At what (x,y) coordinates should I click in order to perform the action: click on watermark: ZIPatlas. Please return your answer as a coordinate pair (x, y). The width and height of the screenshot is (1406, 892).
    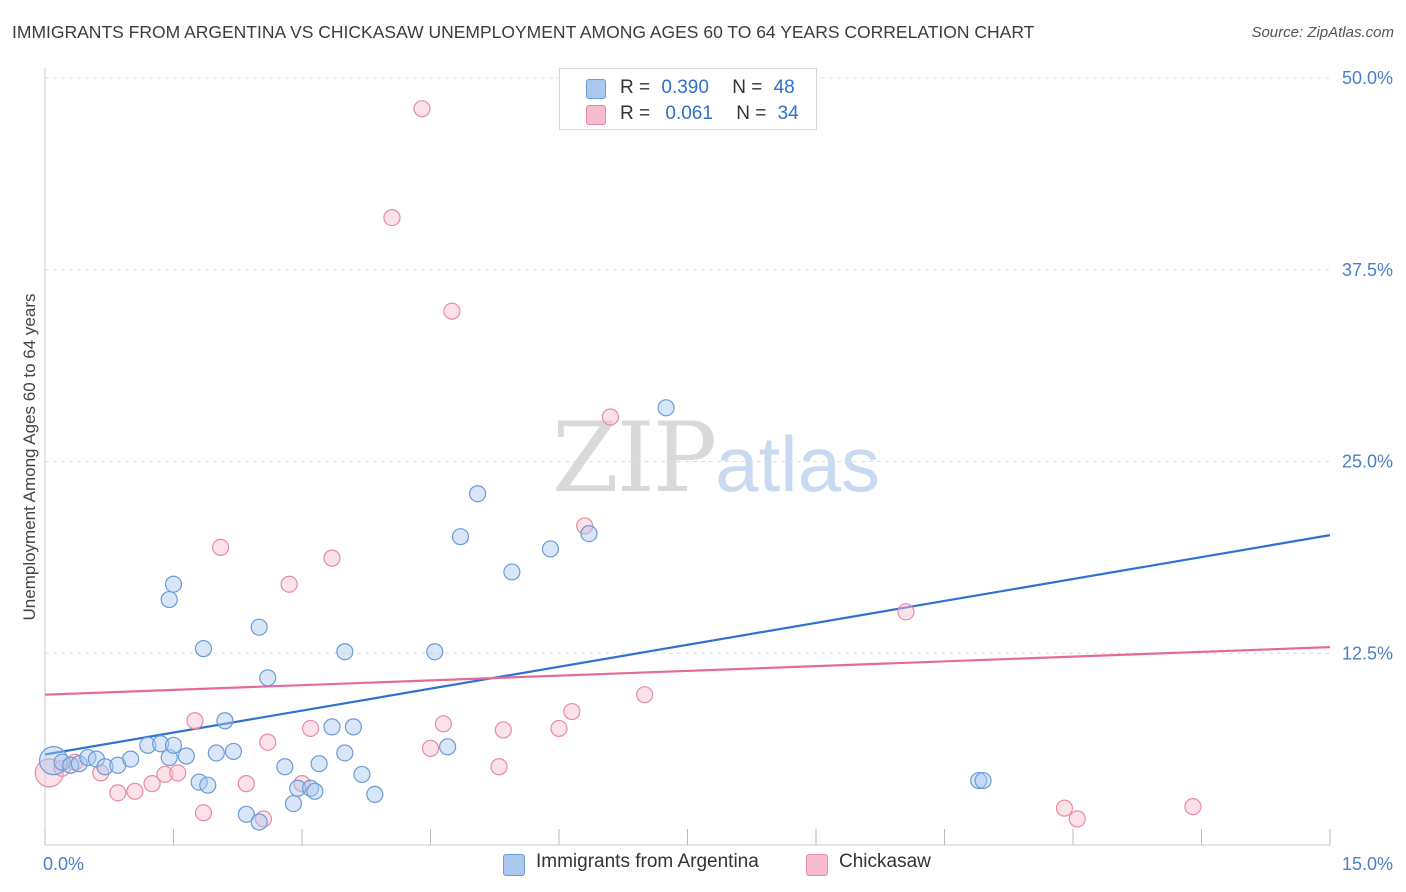
    Looking at the image, I should click on (716, 458).